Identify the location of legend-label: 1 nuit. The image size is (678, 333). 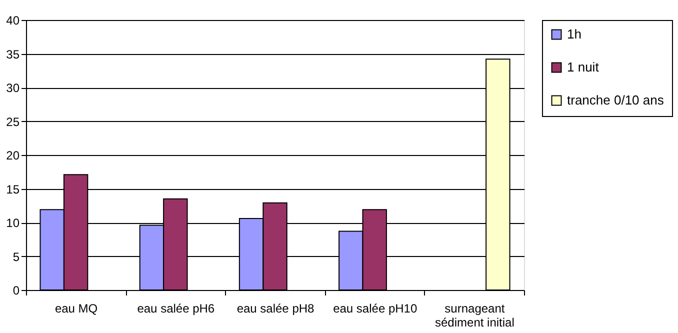
(583, 67).